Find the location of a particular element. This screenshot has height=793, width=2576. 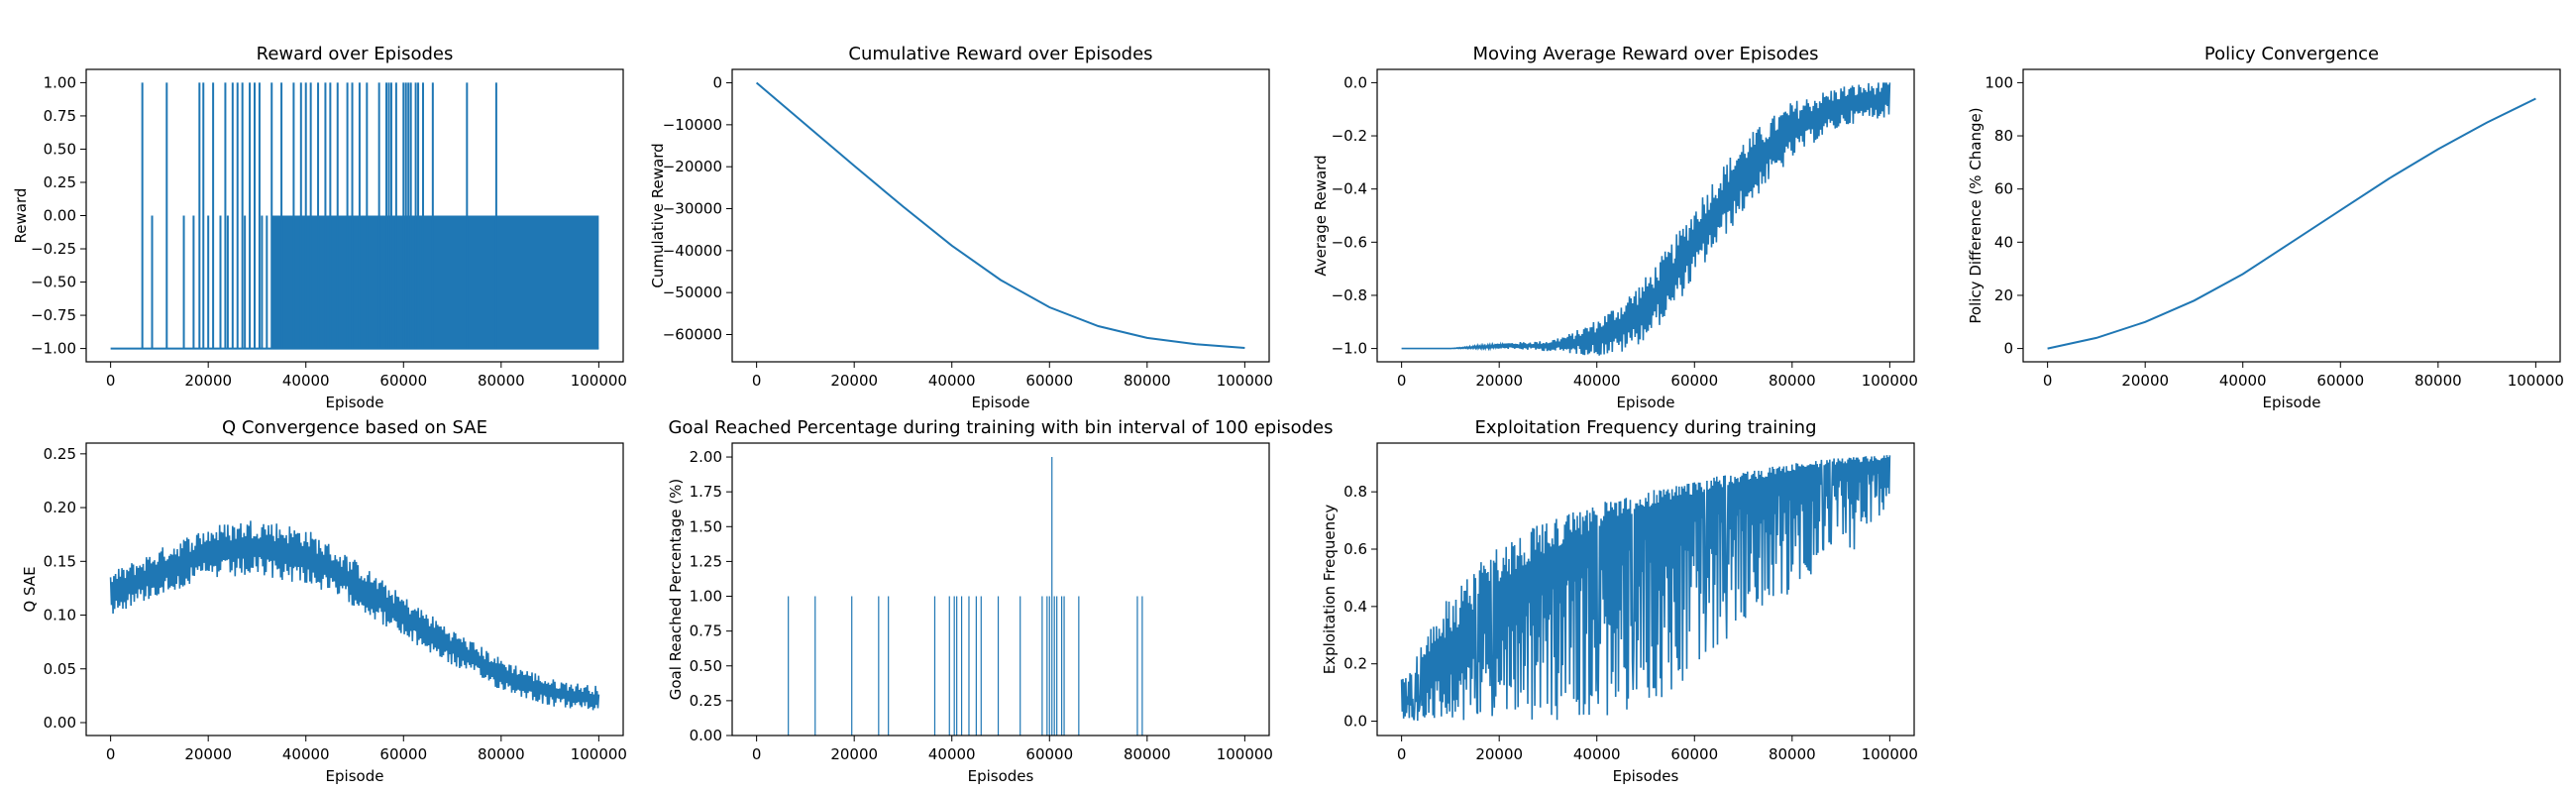

y-tick-label: 80 is located at coordinates (2004, 136).